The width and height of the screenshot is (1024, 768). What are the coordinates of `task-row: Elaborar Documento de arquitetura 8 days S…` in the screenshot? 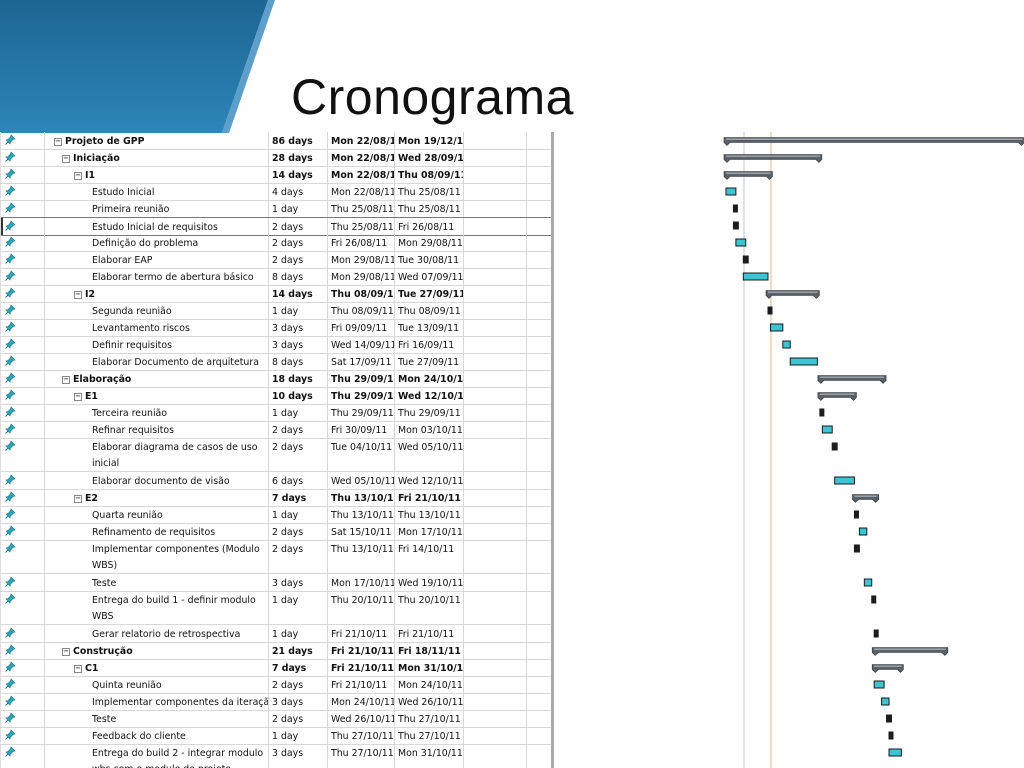 It's located at (277, 362).